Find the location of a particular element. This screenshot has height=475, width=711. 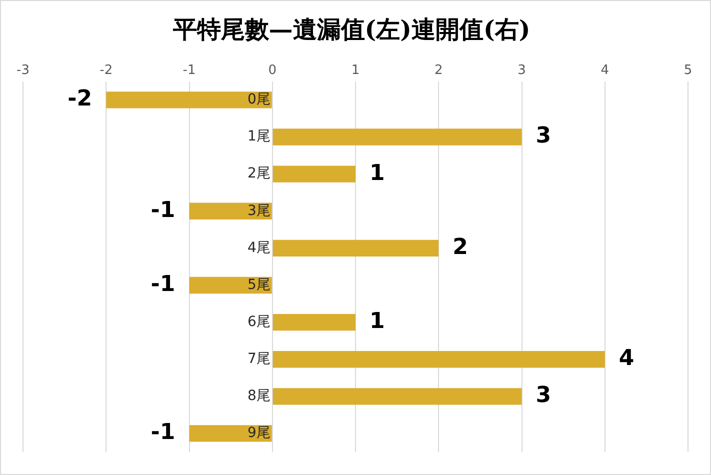

x-tick-label: -2 is located at coordinates (106, 70).